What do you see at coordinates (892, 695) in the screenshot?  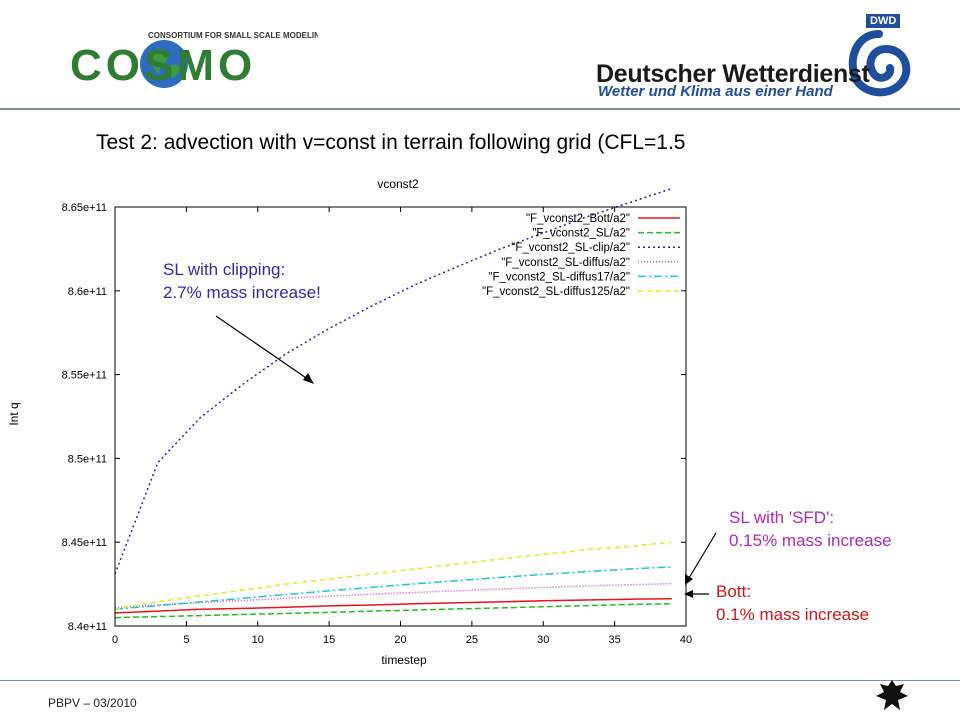 I see `federal-eagle-icon` at bounding box center [892, 695].